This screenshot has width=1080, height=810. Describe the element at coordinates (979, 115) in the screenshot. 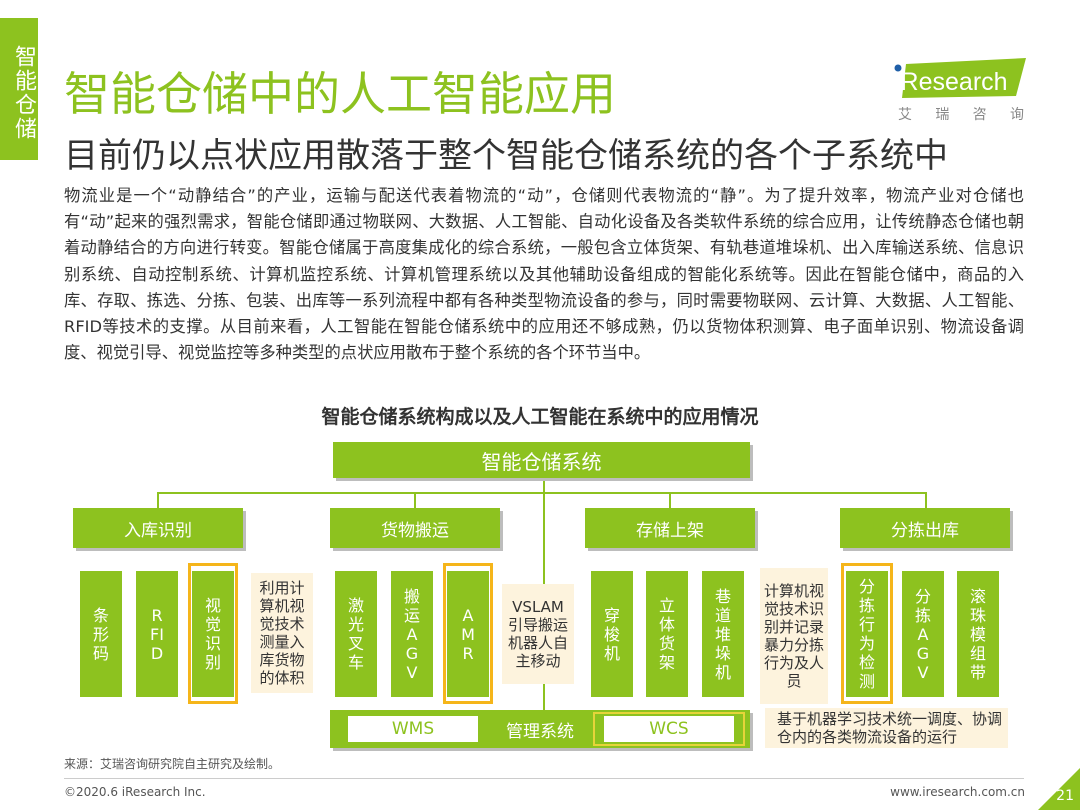

I see `logo-char: 咨` at that location.